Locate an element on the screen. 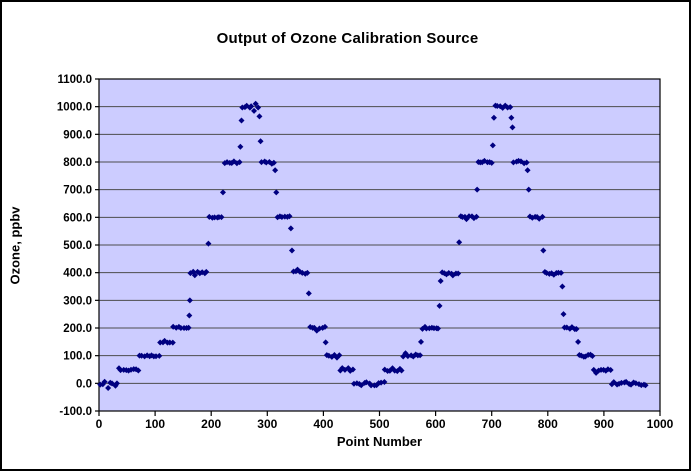 The width and height of the screenshot is (691, 471). y-tick-label: 900.0 is located at coordinates (77, 135).